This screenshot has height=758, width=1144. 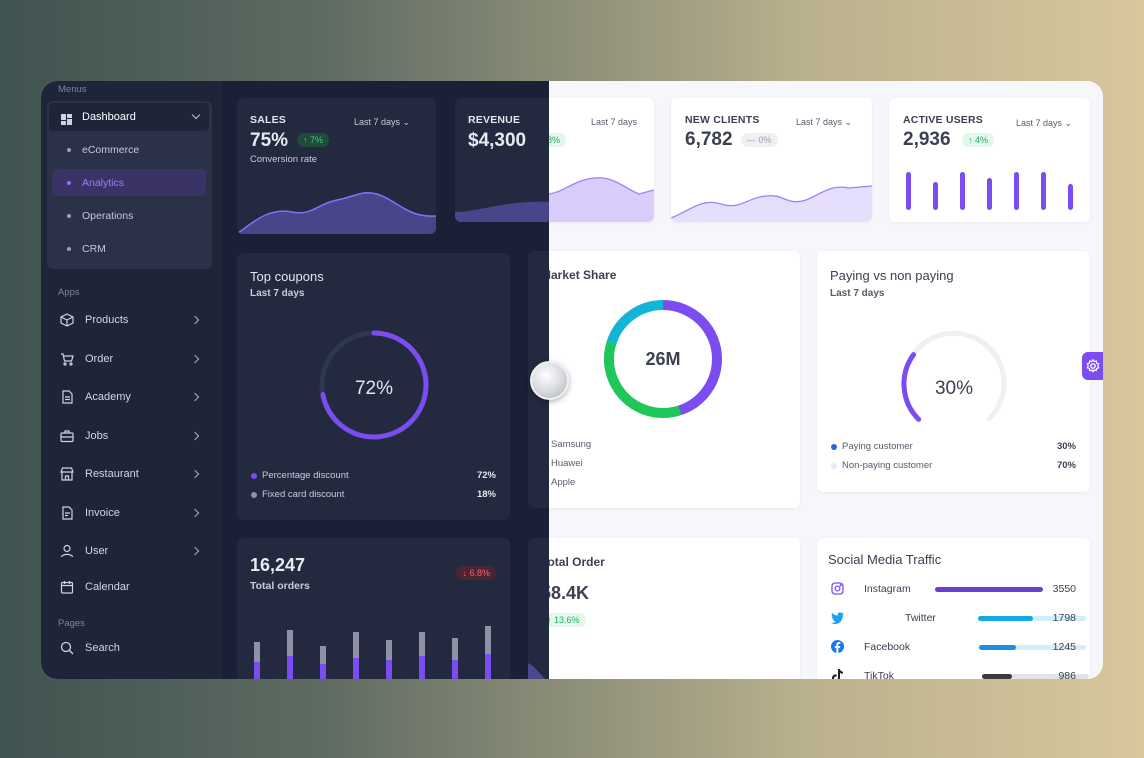 What do you see at coordinates (1035, 676) in the screenshot?
I see `social-bar-track` at bounding box center [1035, 676].